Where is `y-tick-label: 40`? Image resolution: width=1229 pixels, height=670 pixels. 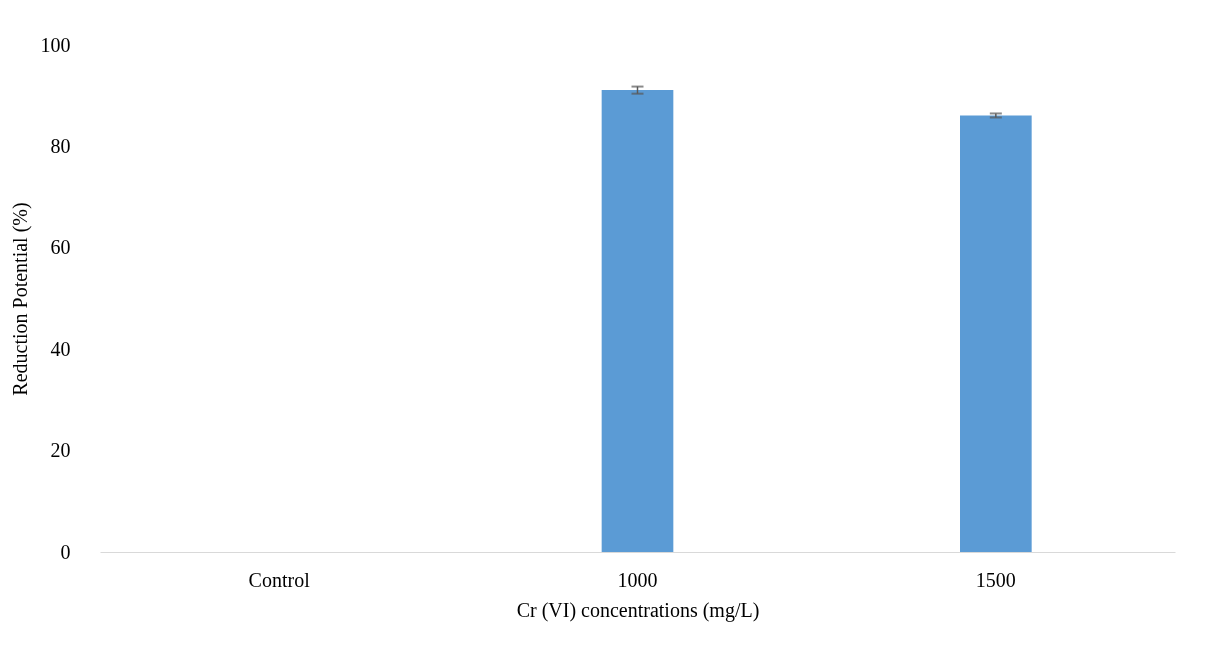
y-tick-label: 40 is located at coordinates (60, 348).